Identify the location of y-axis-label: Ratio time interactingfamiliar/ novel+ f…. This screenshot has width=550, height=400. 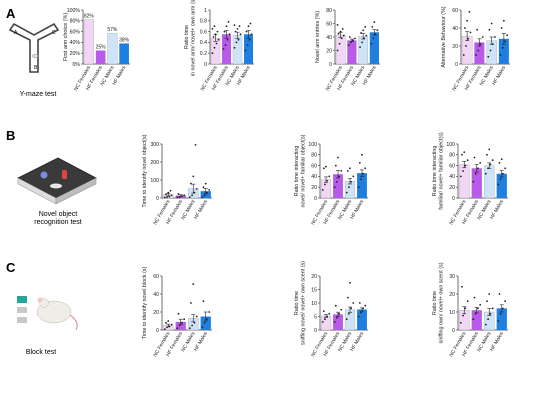
(438, 171).